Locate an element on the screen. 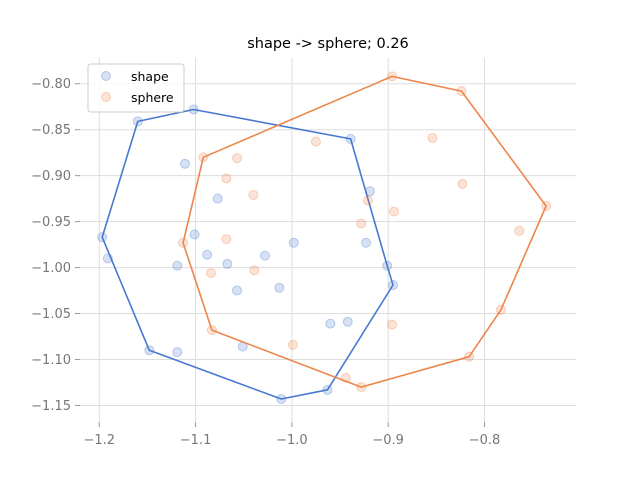  y-tick-label: −1.00 is located at coordinates (51, 268).